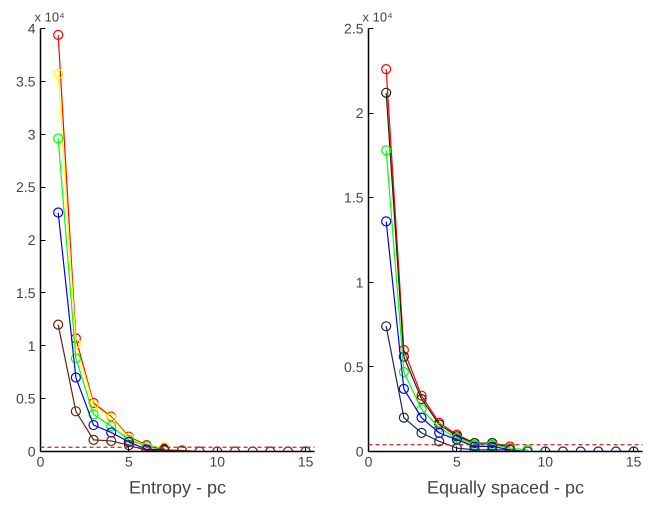 The height and width of the screenshot is (514, 657). What do you see at coordinates (32, 134) in the screenshot?
I see `y-tick-label: 3` at bounding box center [32, 134].